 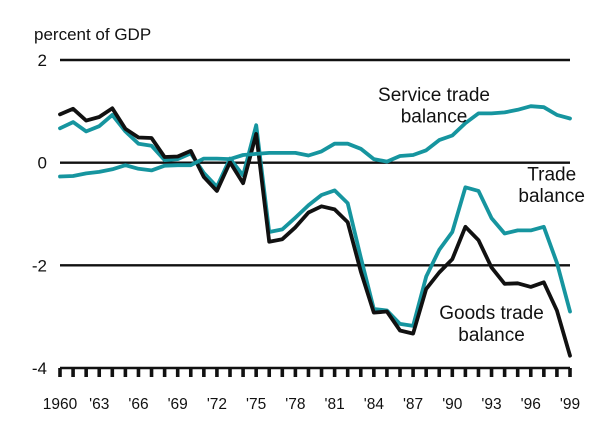 I want to click on x-tick-label: '93, so click(x=491, y=404).